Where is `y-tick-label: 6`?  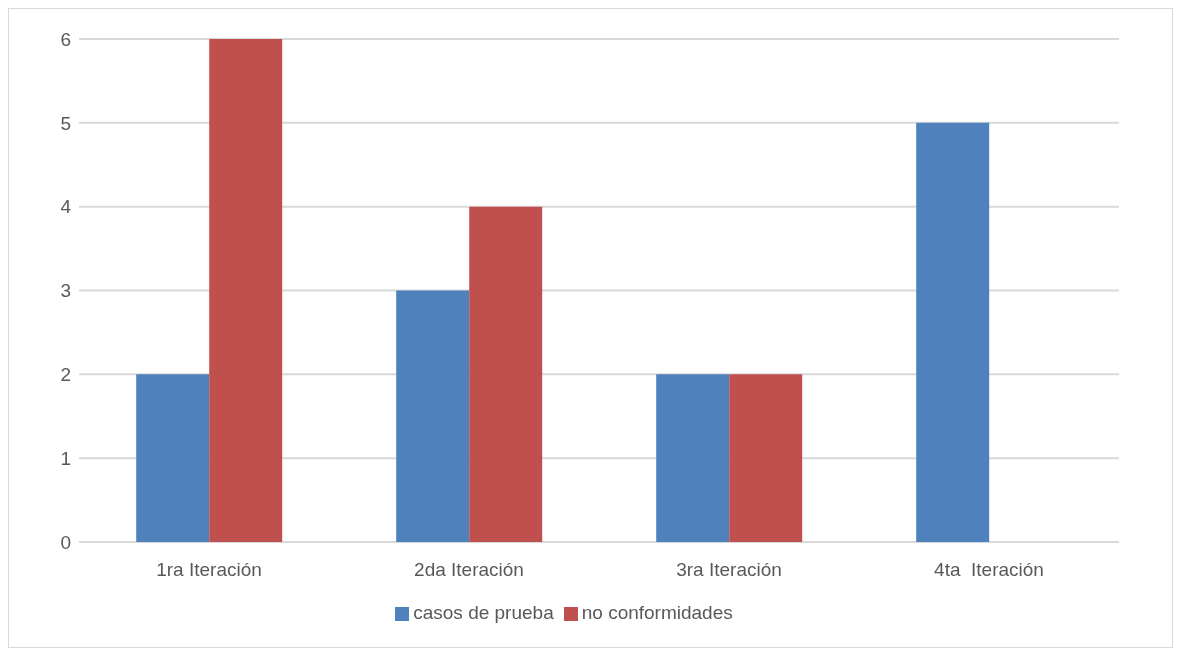
y-tick-label: 6 is located at coordinates (65, 39).